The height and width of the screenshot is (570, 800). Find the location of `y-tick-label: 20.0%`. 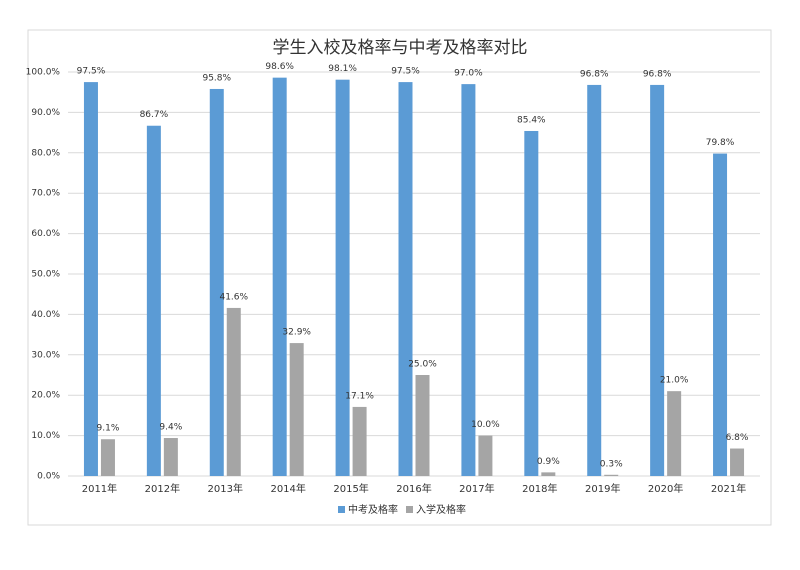

y-tick-label: 20.0% is located at coordinates (45, 396).